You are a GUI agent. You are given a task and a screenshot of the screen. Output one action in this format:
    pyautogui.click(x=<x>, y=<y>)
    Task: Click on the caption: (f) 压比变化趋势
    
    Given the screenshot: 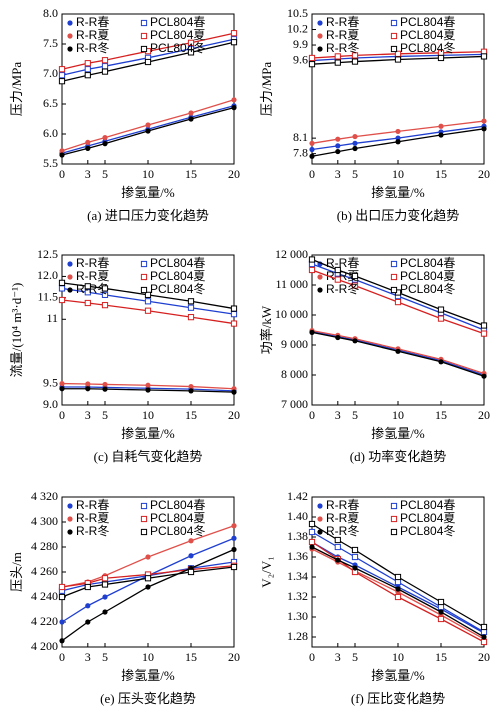 What is the action you would take?
    pyautogui.click(x=398, y=698)
    